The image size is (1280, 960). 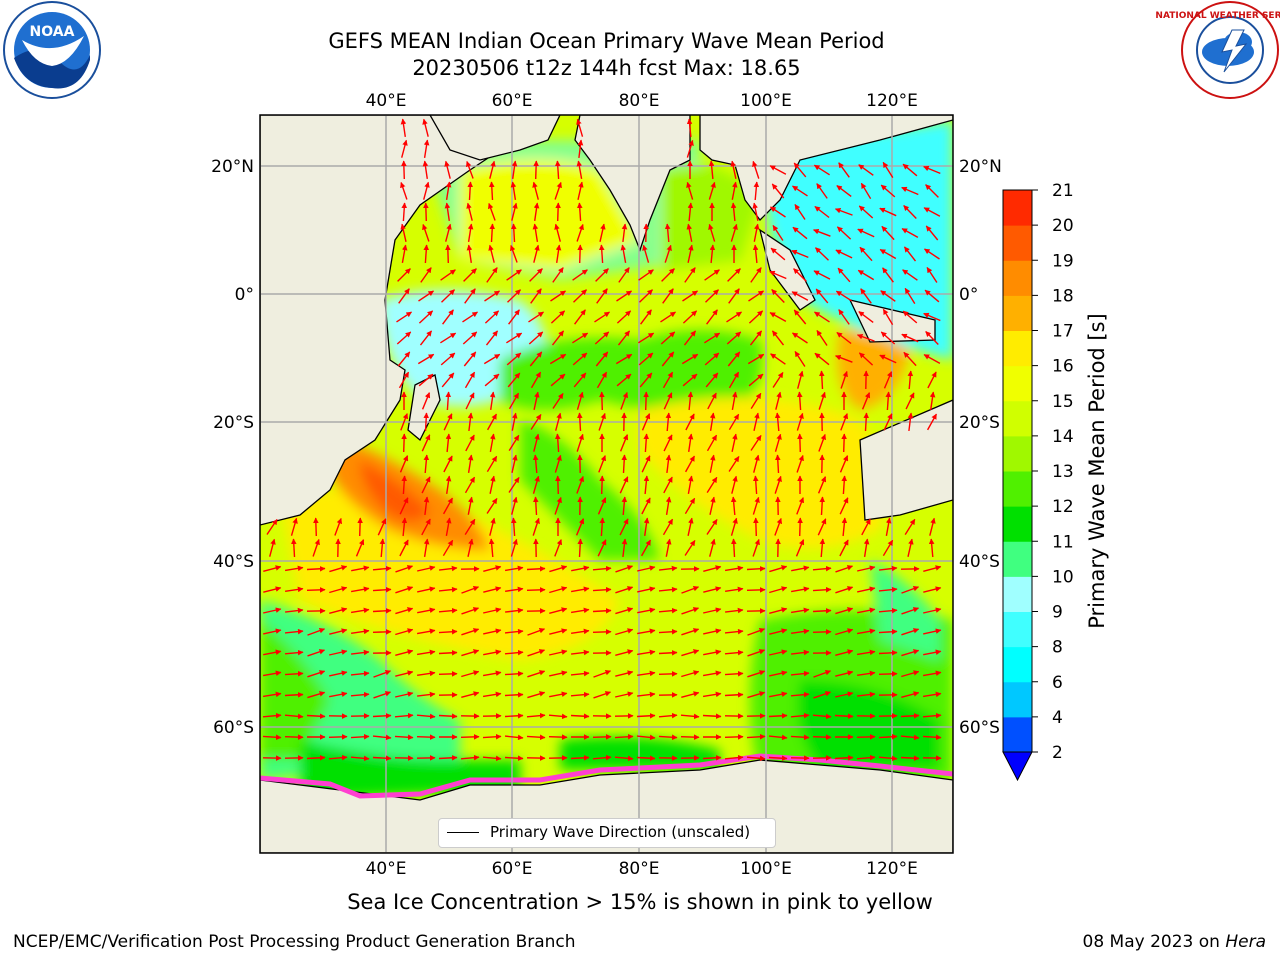 I want to click on footer-date-text: 08 May 2023 on, so click(x=1154, y=942).